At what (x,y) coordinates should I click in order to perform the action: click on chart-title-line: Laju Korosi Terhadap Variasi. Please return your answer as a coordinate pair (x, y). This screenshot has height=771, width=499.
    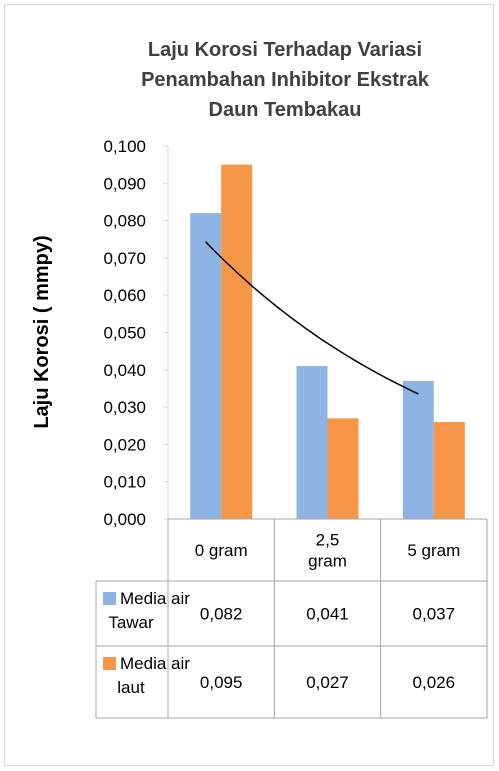
    Looking at the image, I should click on (285, 50).